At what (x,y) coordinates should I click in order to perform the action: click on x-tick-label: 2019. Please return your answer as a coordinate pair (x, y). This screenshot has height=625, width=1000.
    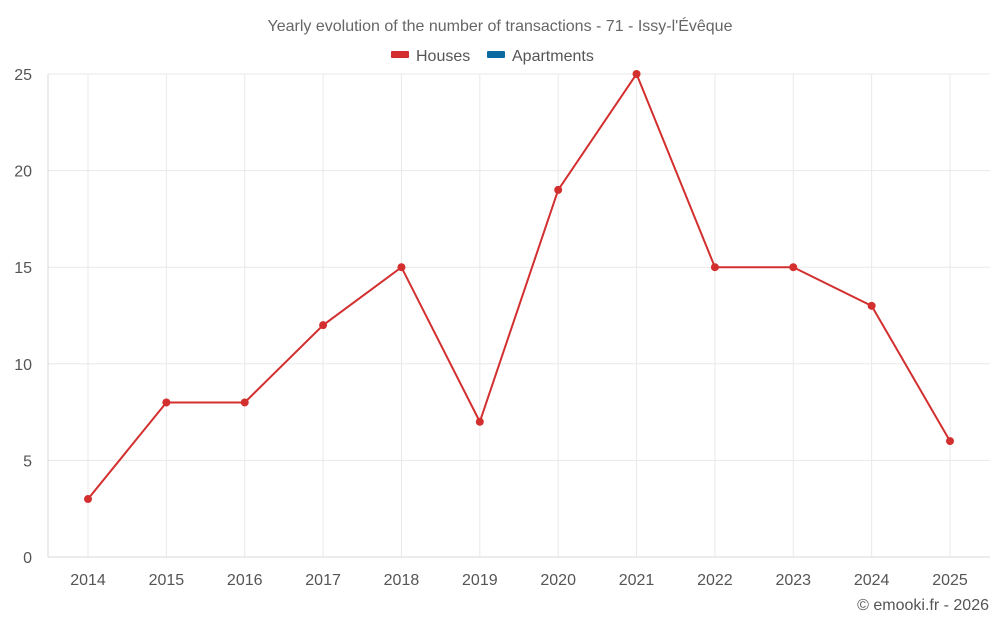
    Looking at the image, I should click on (480, 580).